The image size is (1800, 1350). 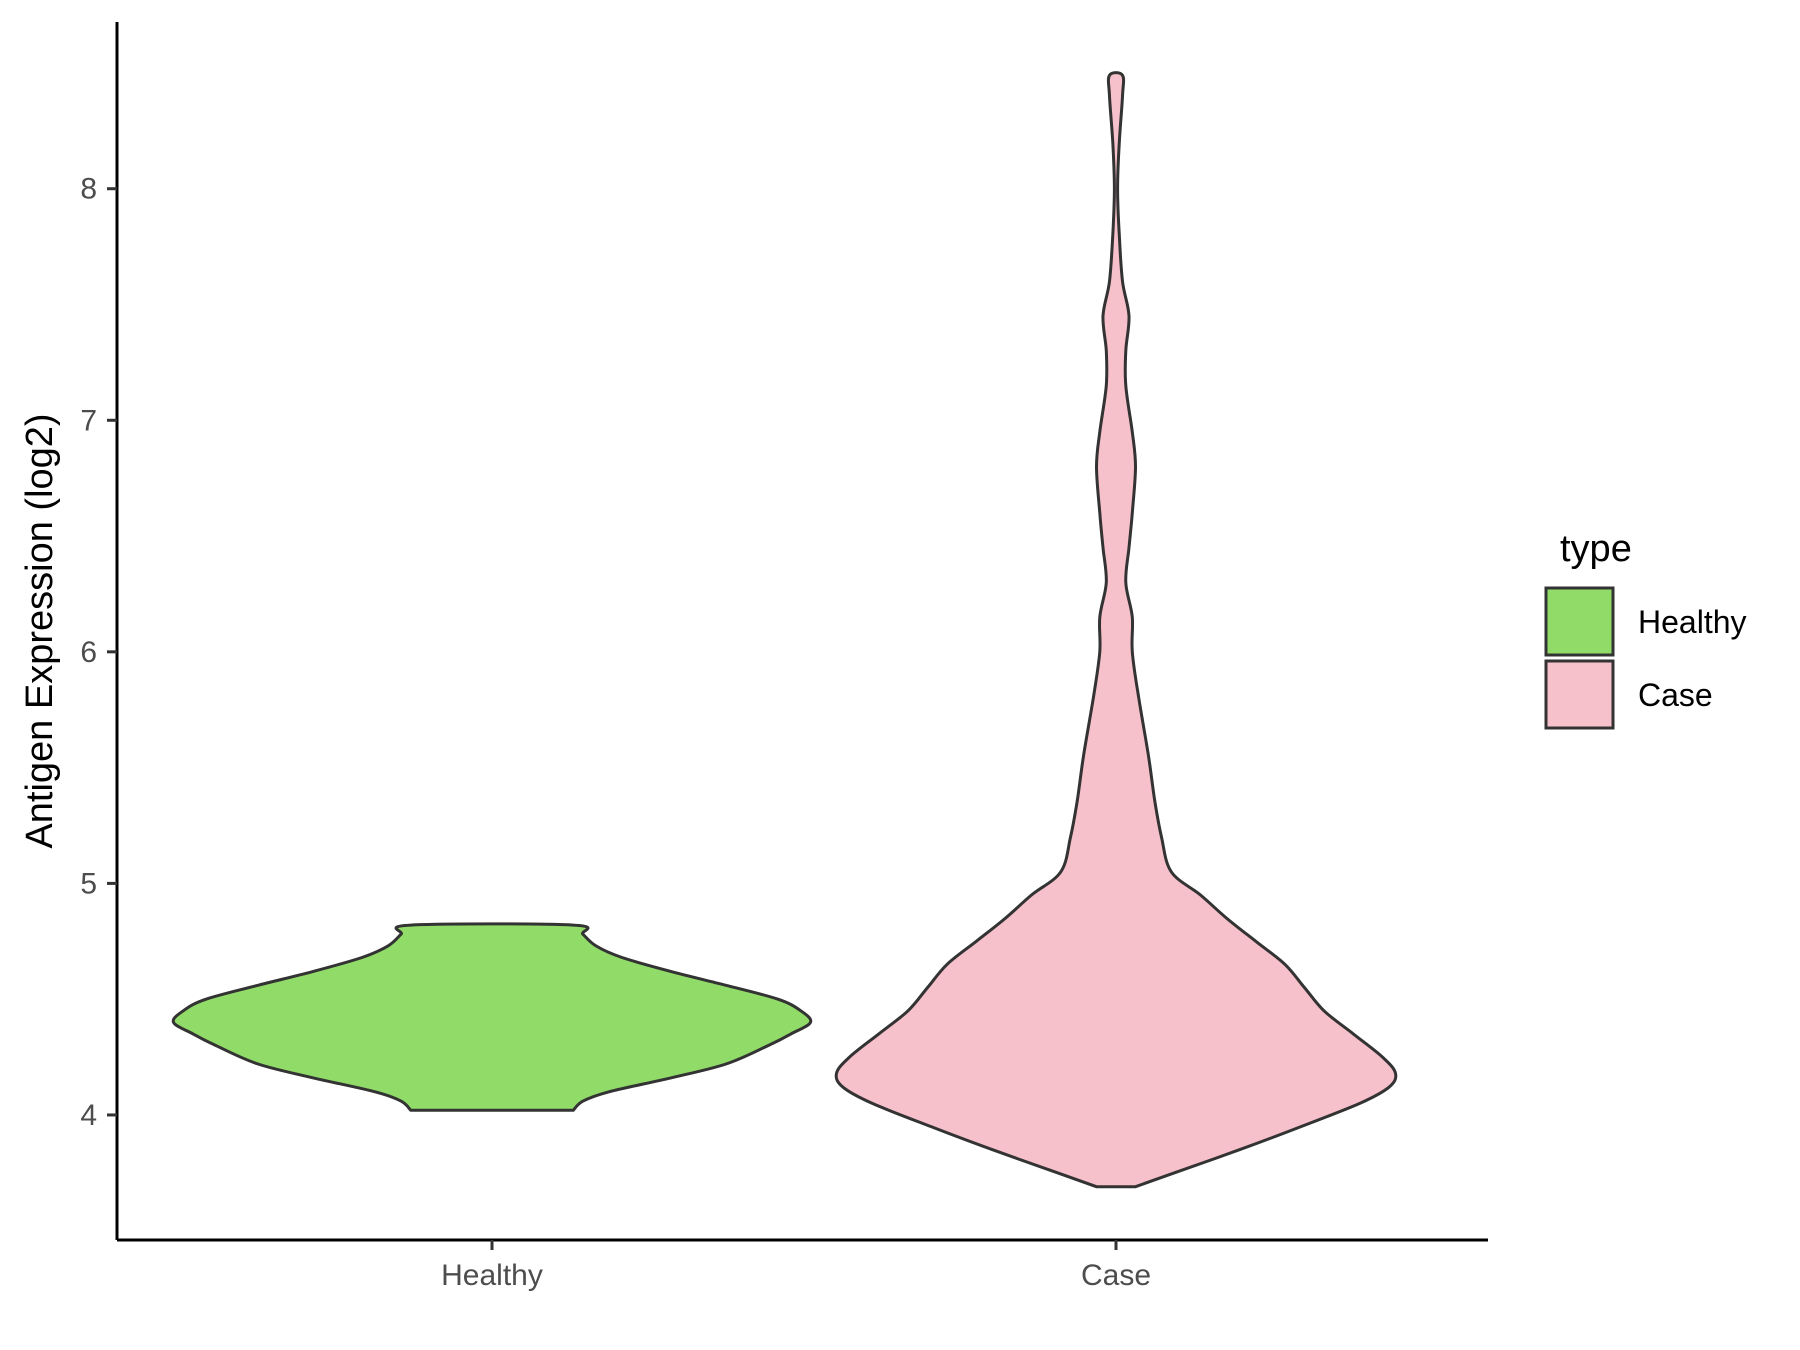 I want to click on y-tick-label: 4, so click(x=88, y=1115).